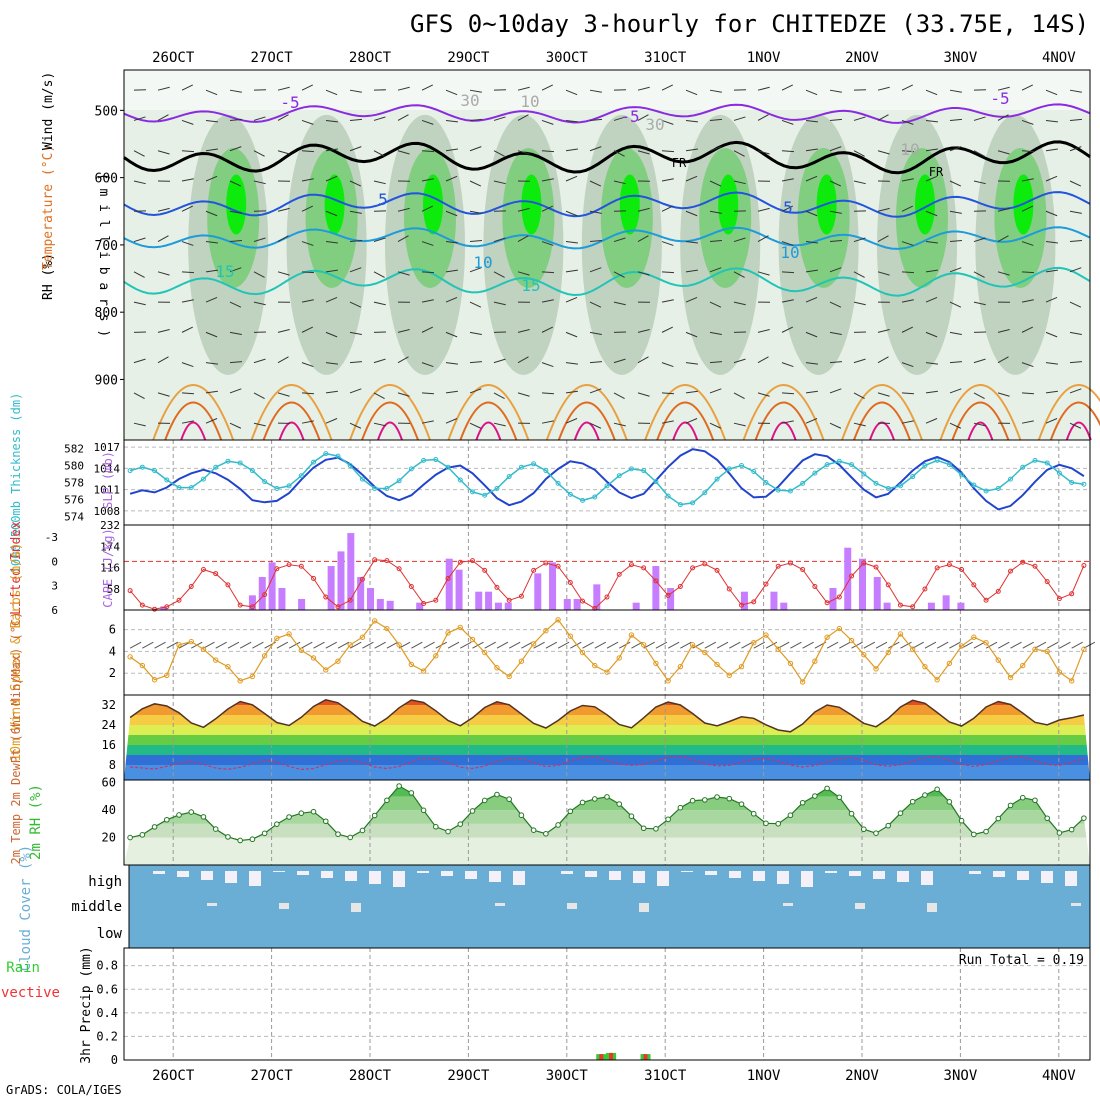 Image resolution: width=1100 pixels, height=1100 pixels. What do you see at coordinates (51, 537) in the screenshot?
I see `li-tick-label: -3` at bounding box center [51, 537].